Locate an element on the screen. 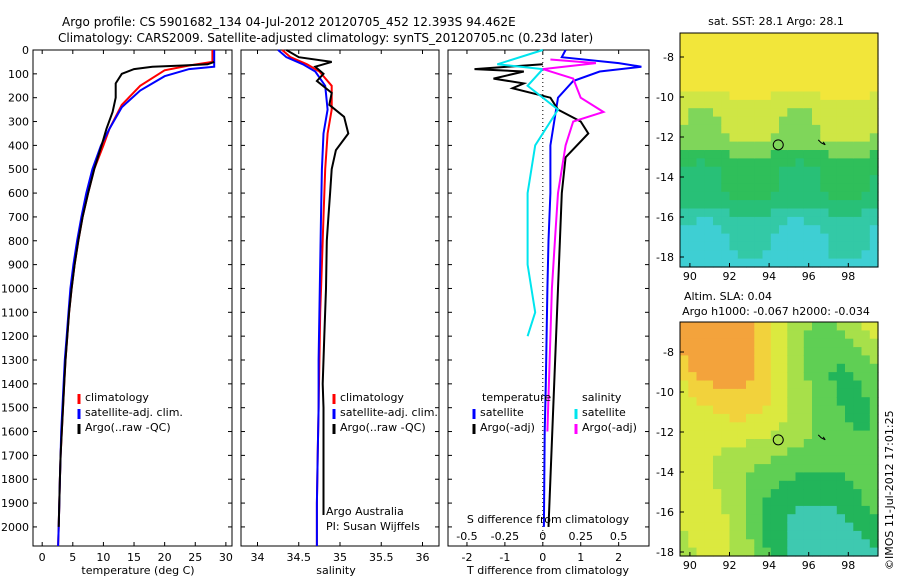  difference-series-satellite is located at coordinates (592, 288).